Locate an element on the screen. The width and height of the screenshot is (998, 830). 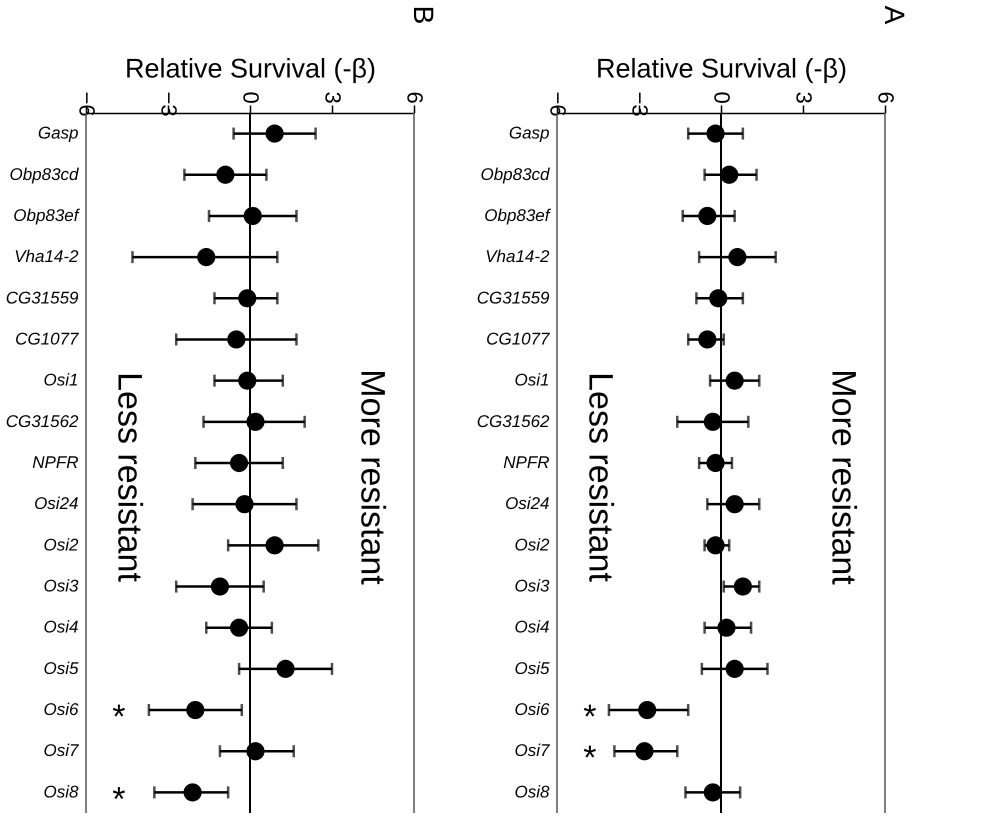
chart-title: A is located at coordinates (894, 15).